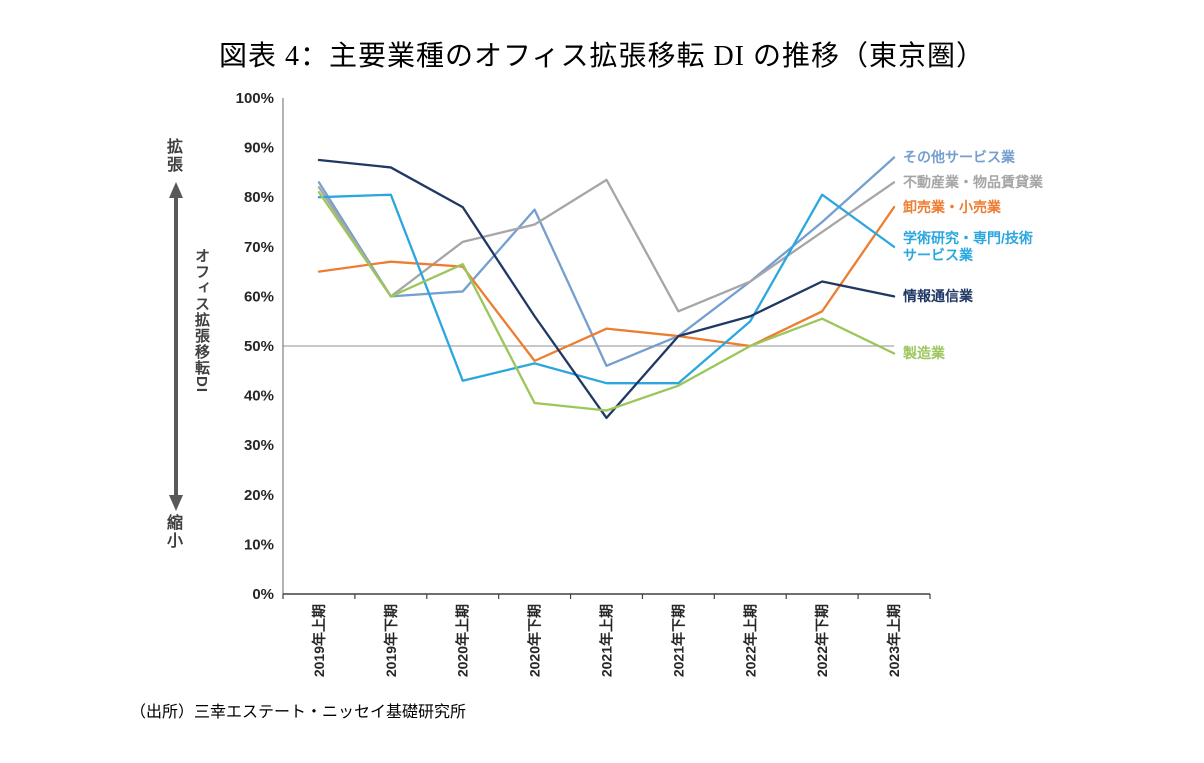 This screenshot has width=1204, height=763. Describe the element at coordinates (319, 640) in the screenshot. I see `x-tick-label: 2019年上期` at that location.